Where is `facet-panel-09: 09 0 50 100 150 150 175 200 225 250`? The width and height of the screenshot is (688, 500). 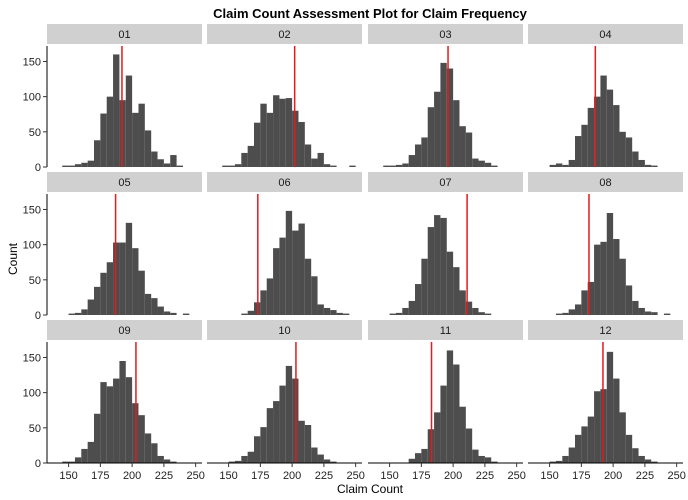 facet-panel-09: 09 0 50 100 150 150 175 200 225 250 is located at coordinates (114, 401).